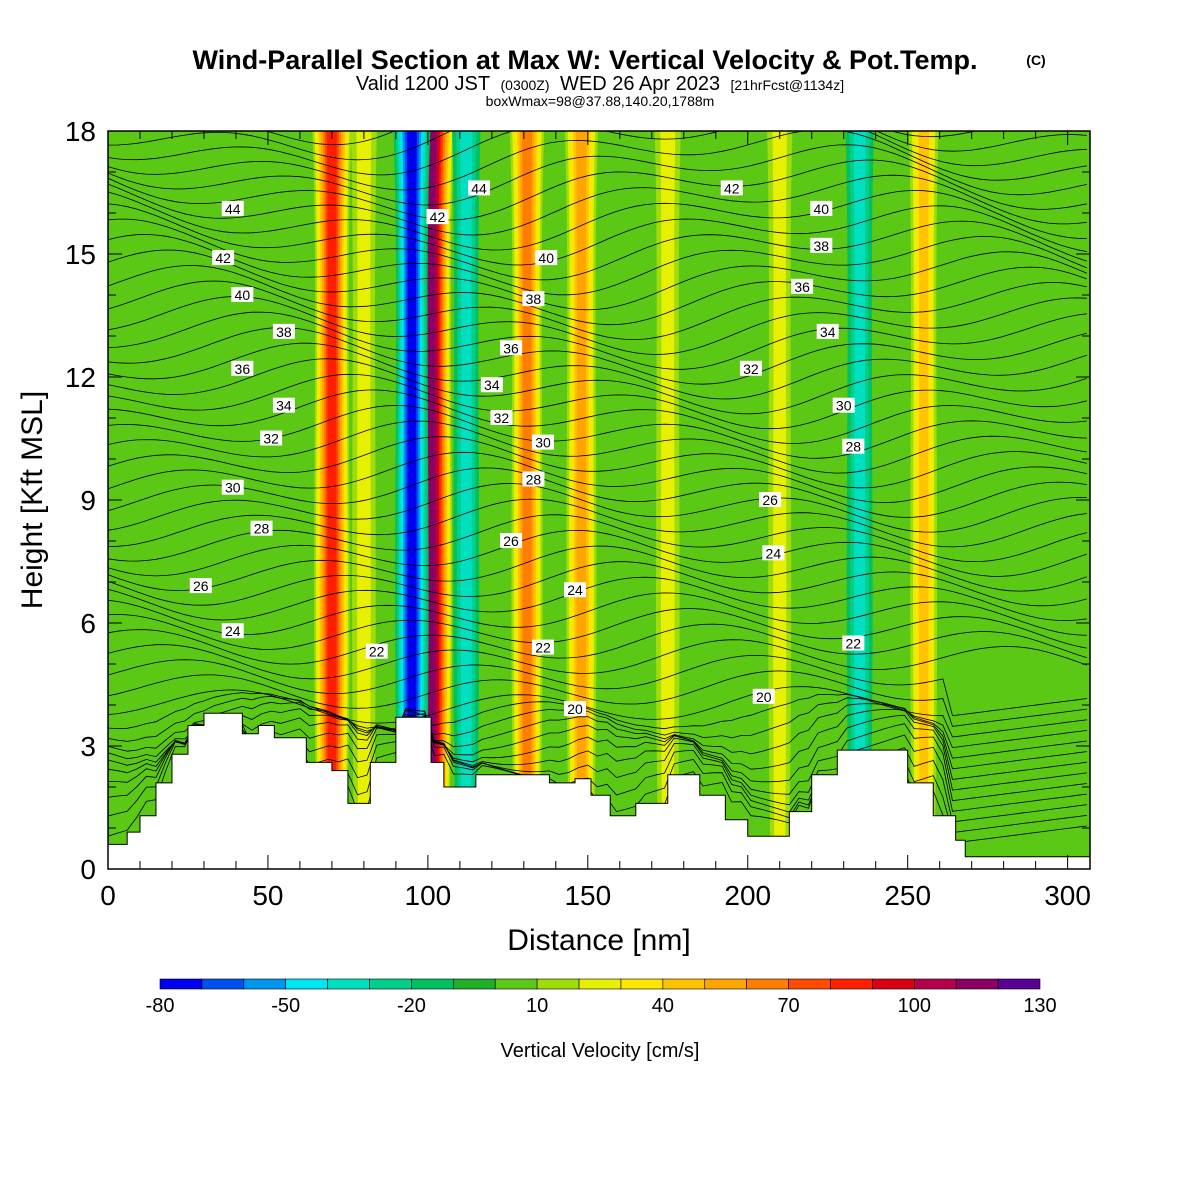 The image size is (1200, 1200). What do you see at coordinates (525, 85) in the screenshot?
I see `utc-time: (0300Z)` at bounding box center [525, 85].